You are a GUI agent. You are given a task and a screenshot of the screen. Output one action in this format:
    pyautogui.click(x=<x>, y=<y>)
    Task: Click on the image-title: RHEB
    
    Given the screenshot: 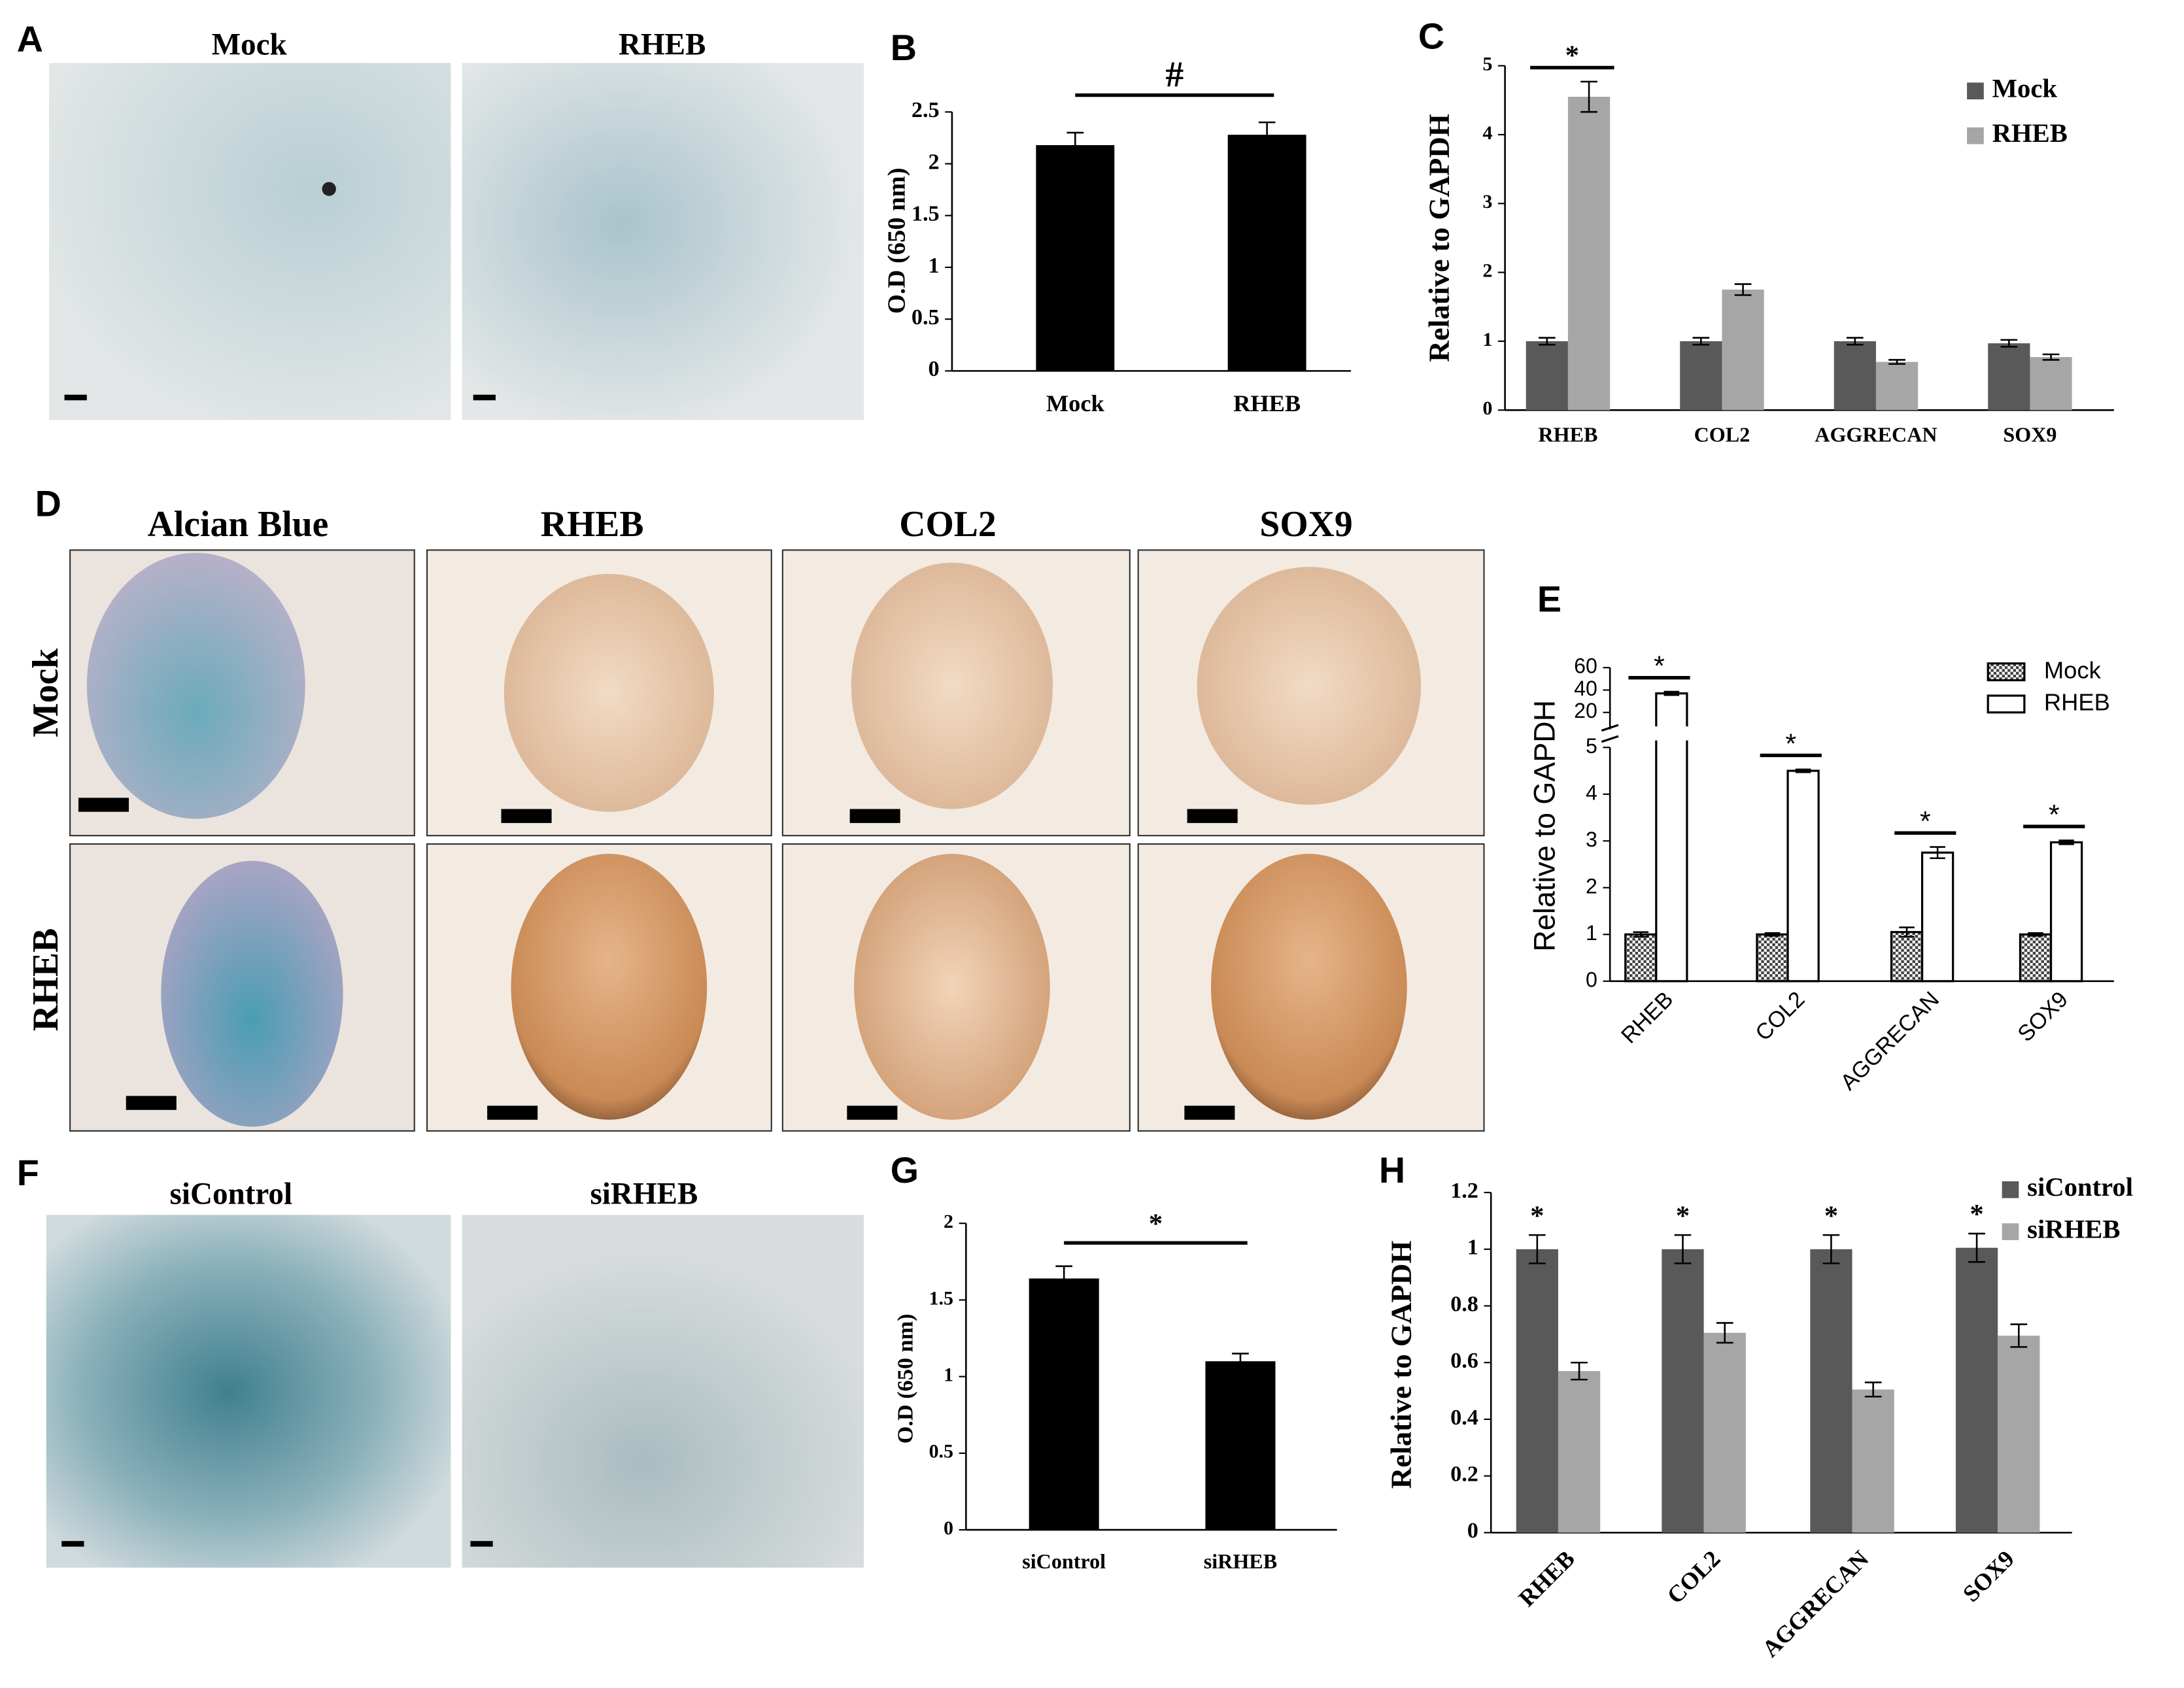 What is the action you would take?
    pyautogui.click(x=662, y=45)
    